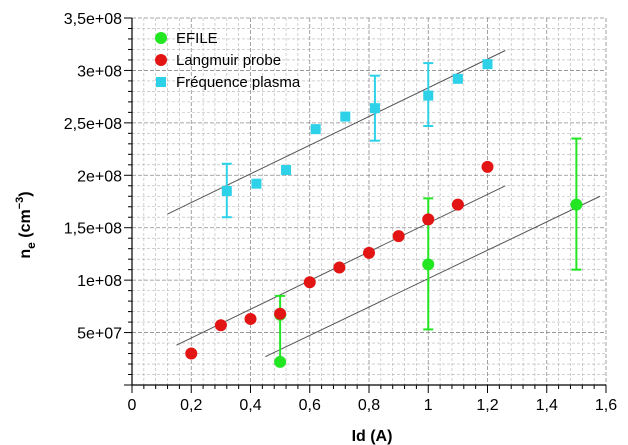 This screenshot has height=445, width=628. I want to click on legend-label: Fréquence plasma, so click(238, 82).